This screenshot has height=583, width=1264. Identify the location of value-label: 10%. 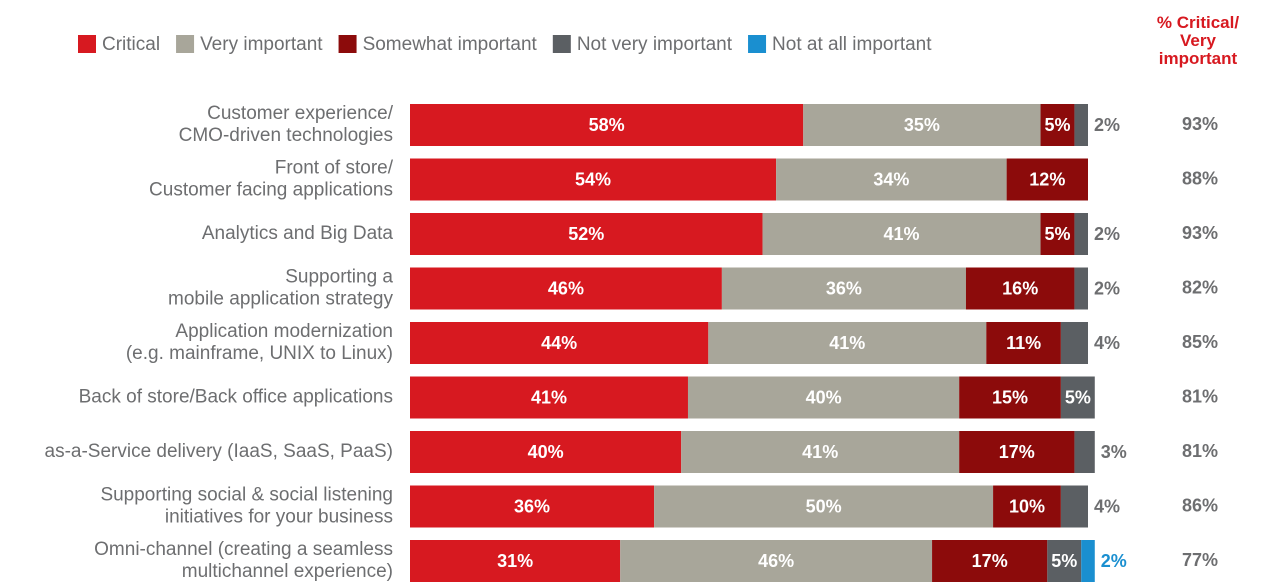
(1027, 506).